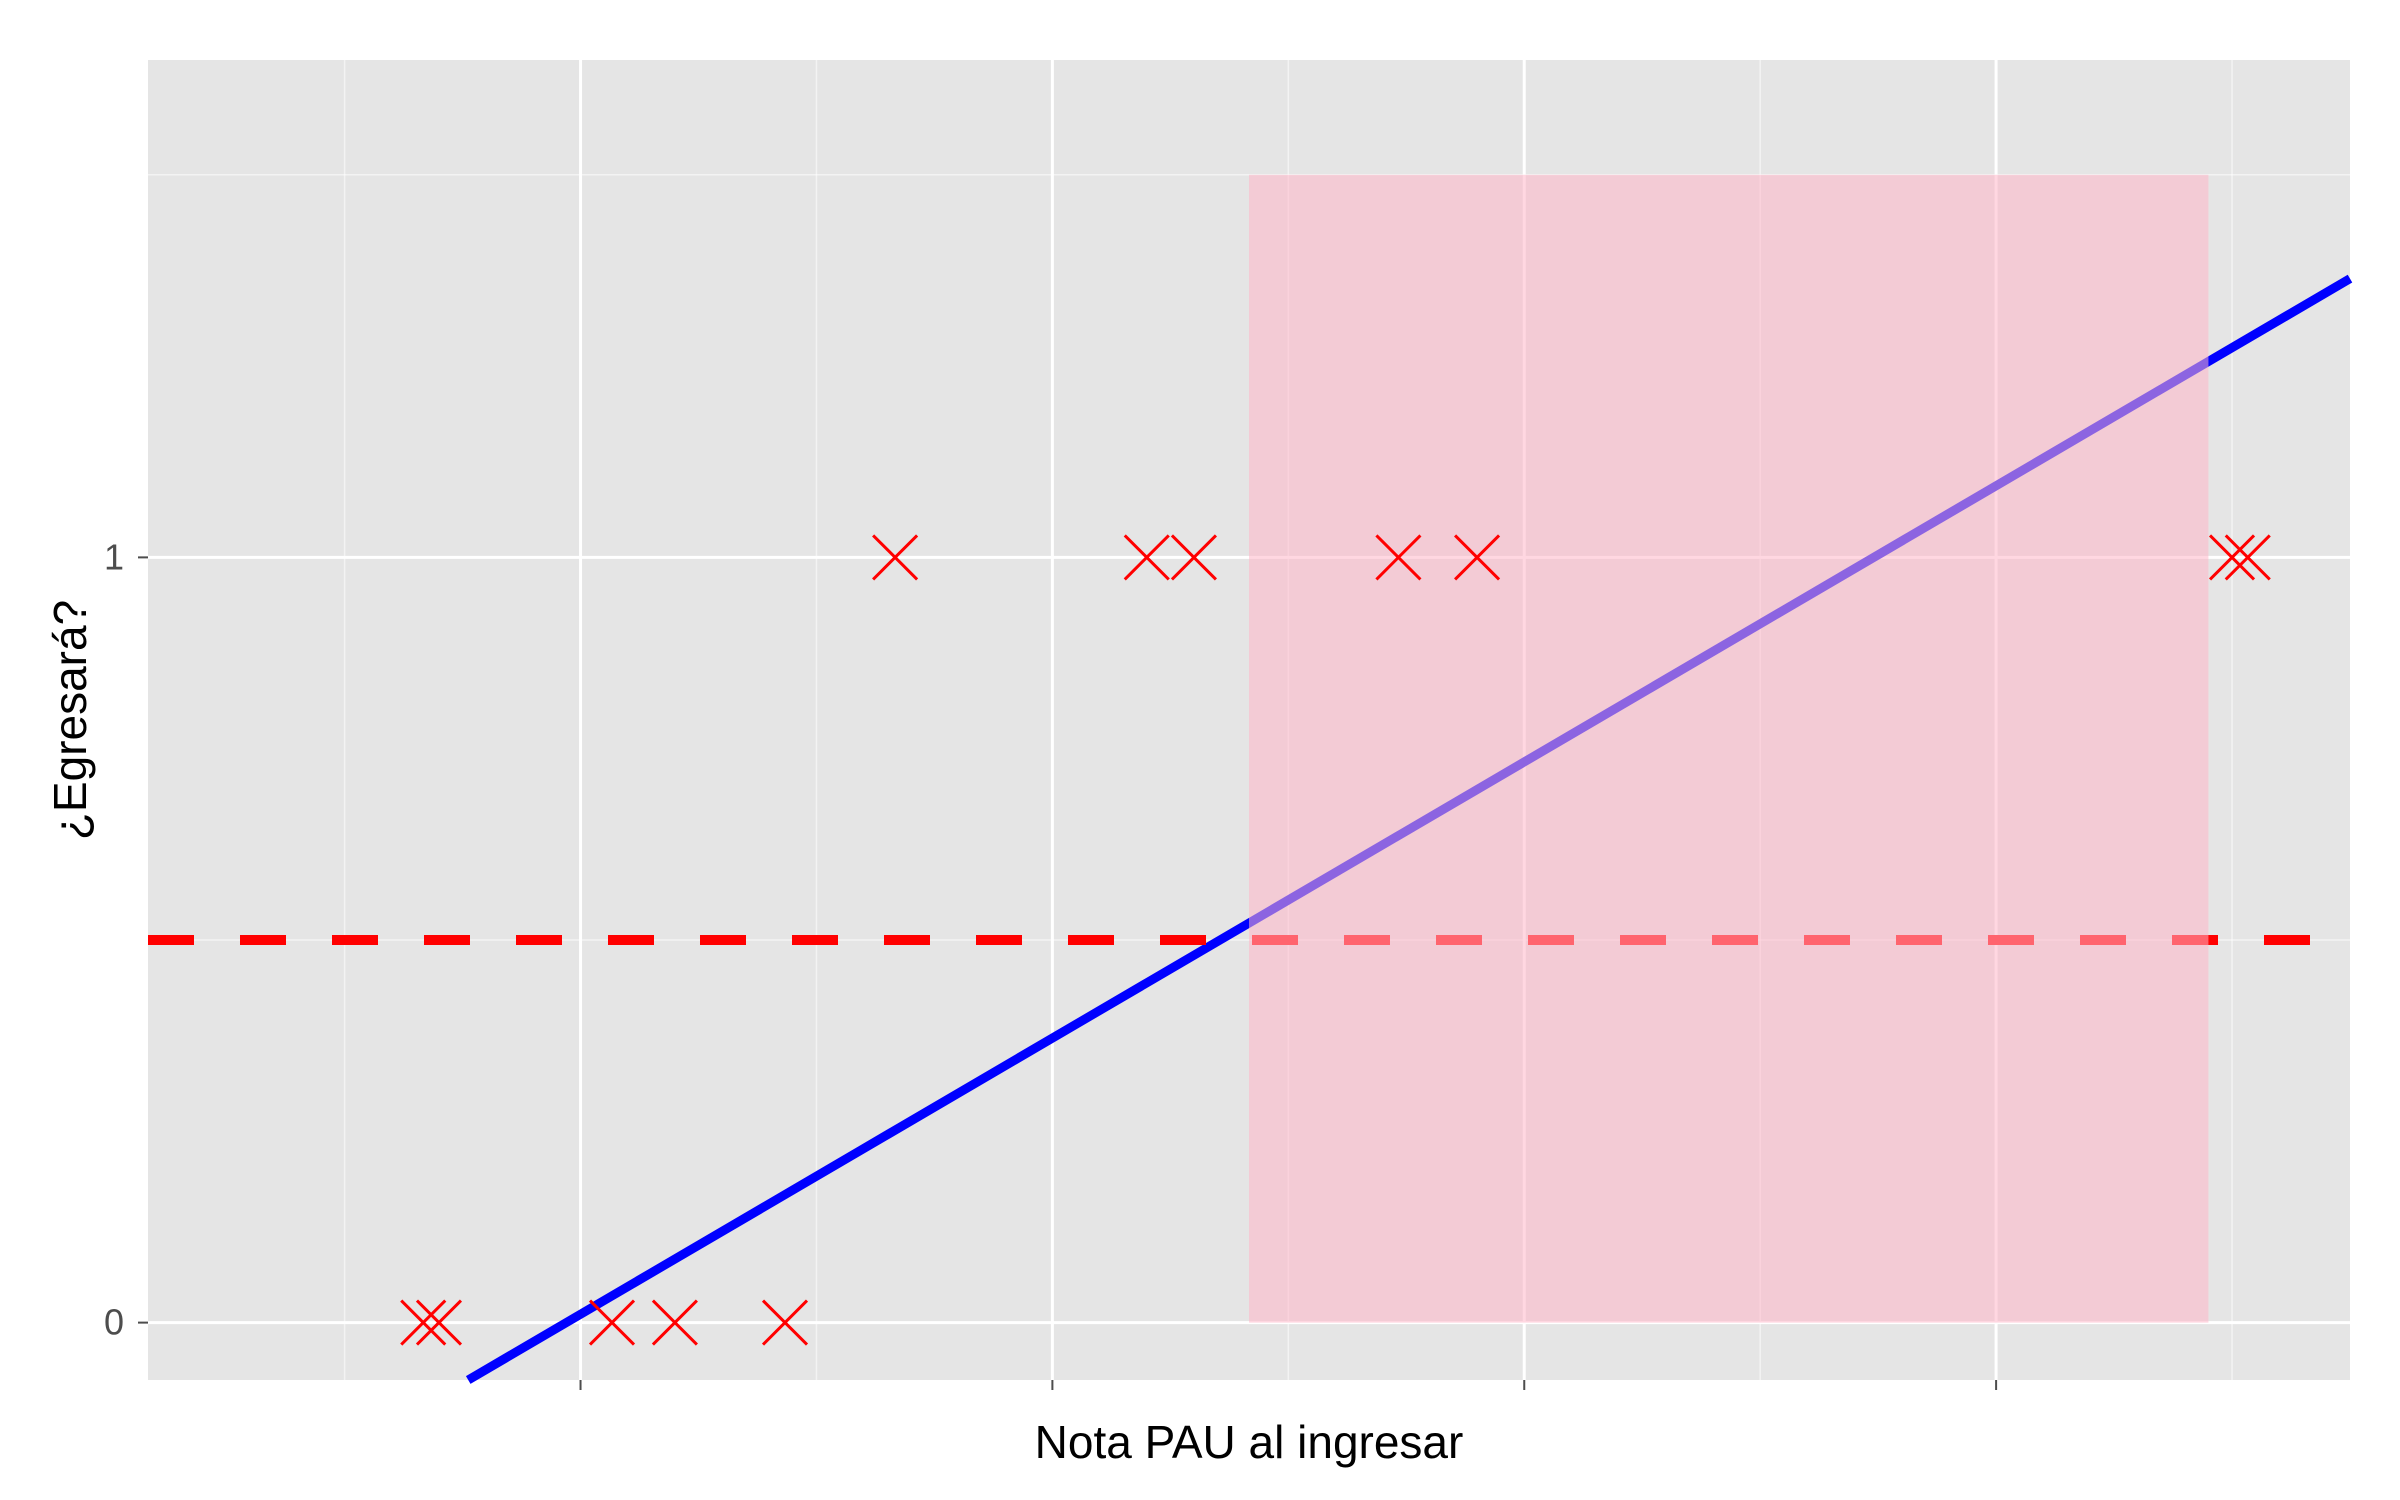 This screenshot has height=1500, width=2400. I want to click on y-axis-title: ¿Egresará?, so click(70, 720).